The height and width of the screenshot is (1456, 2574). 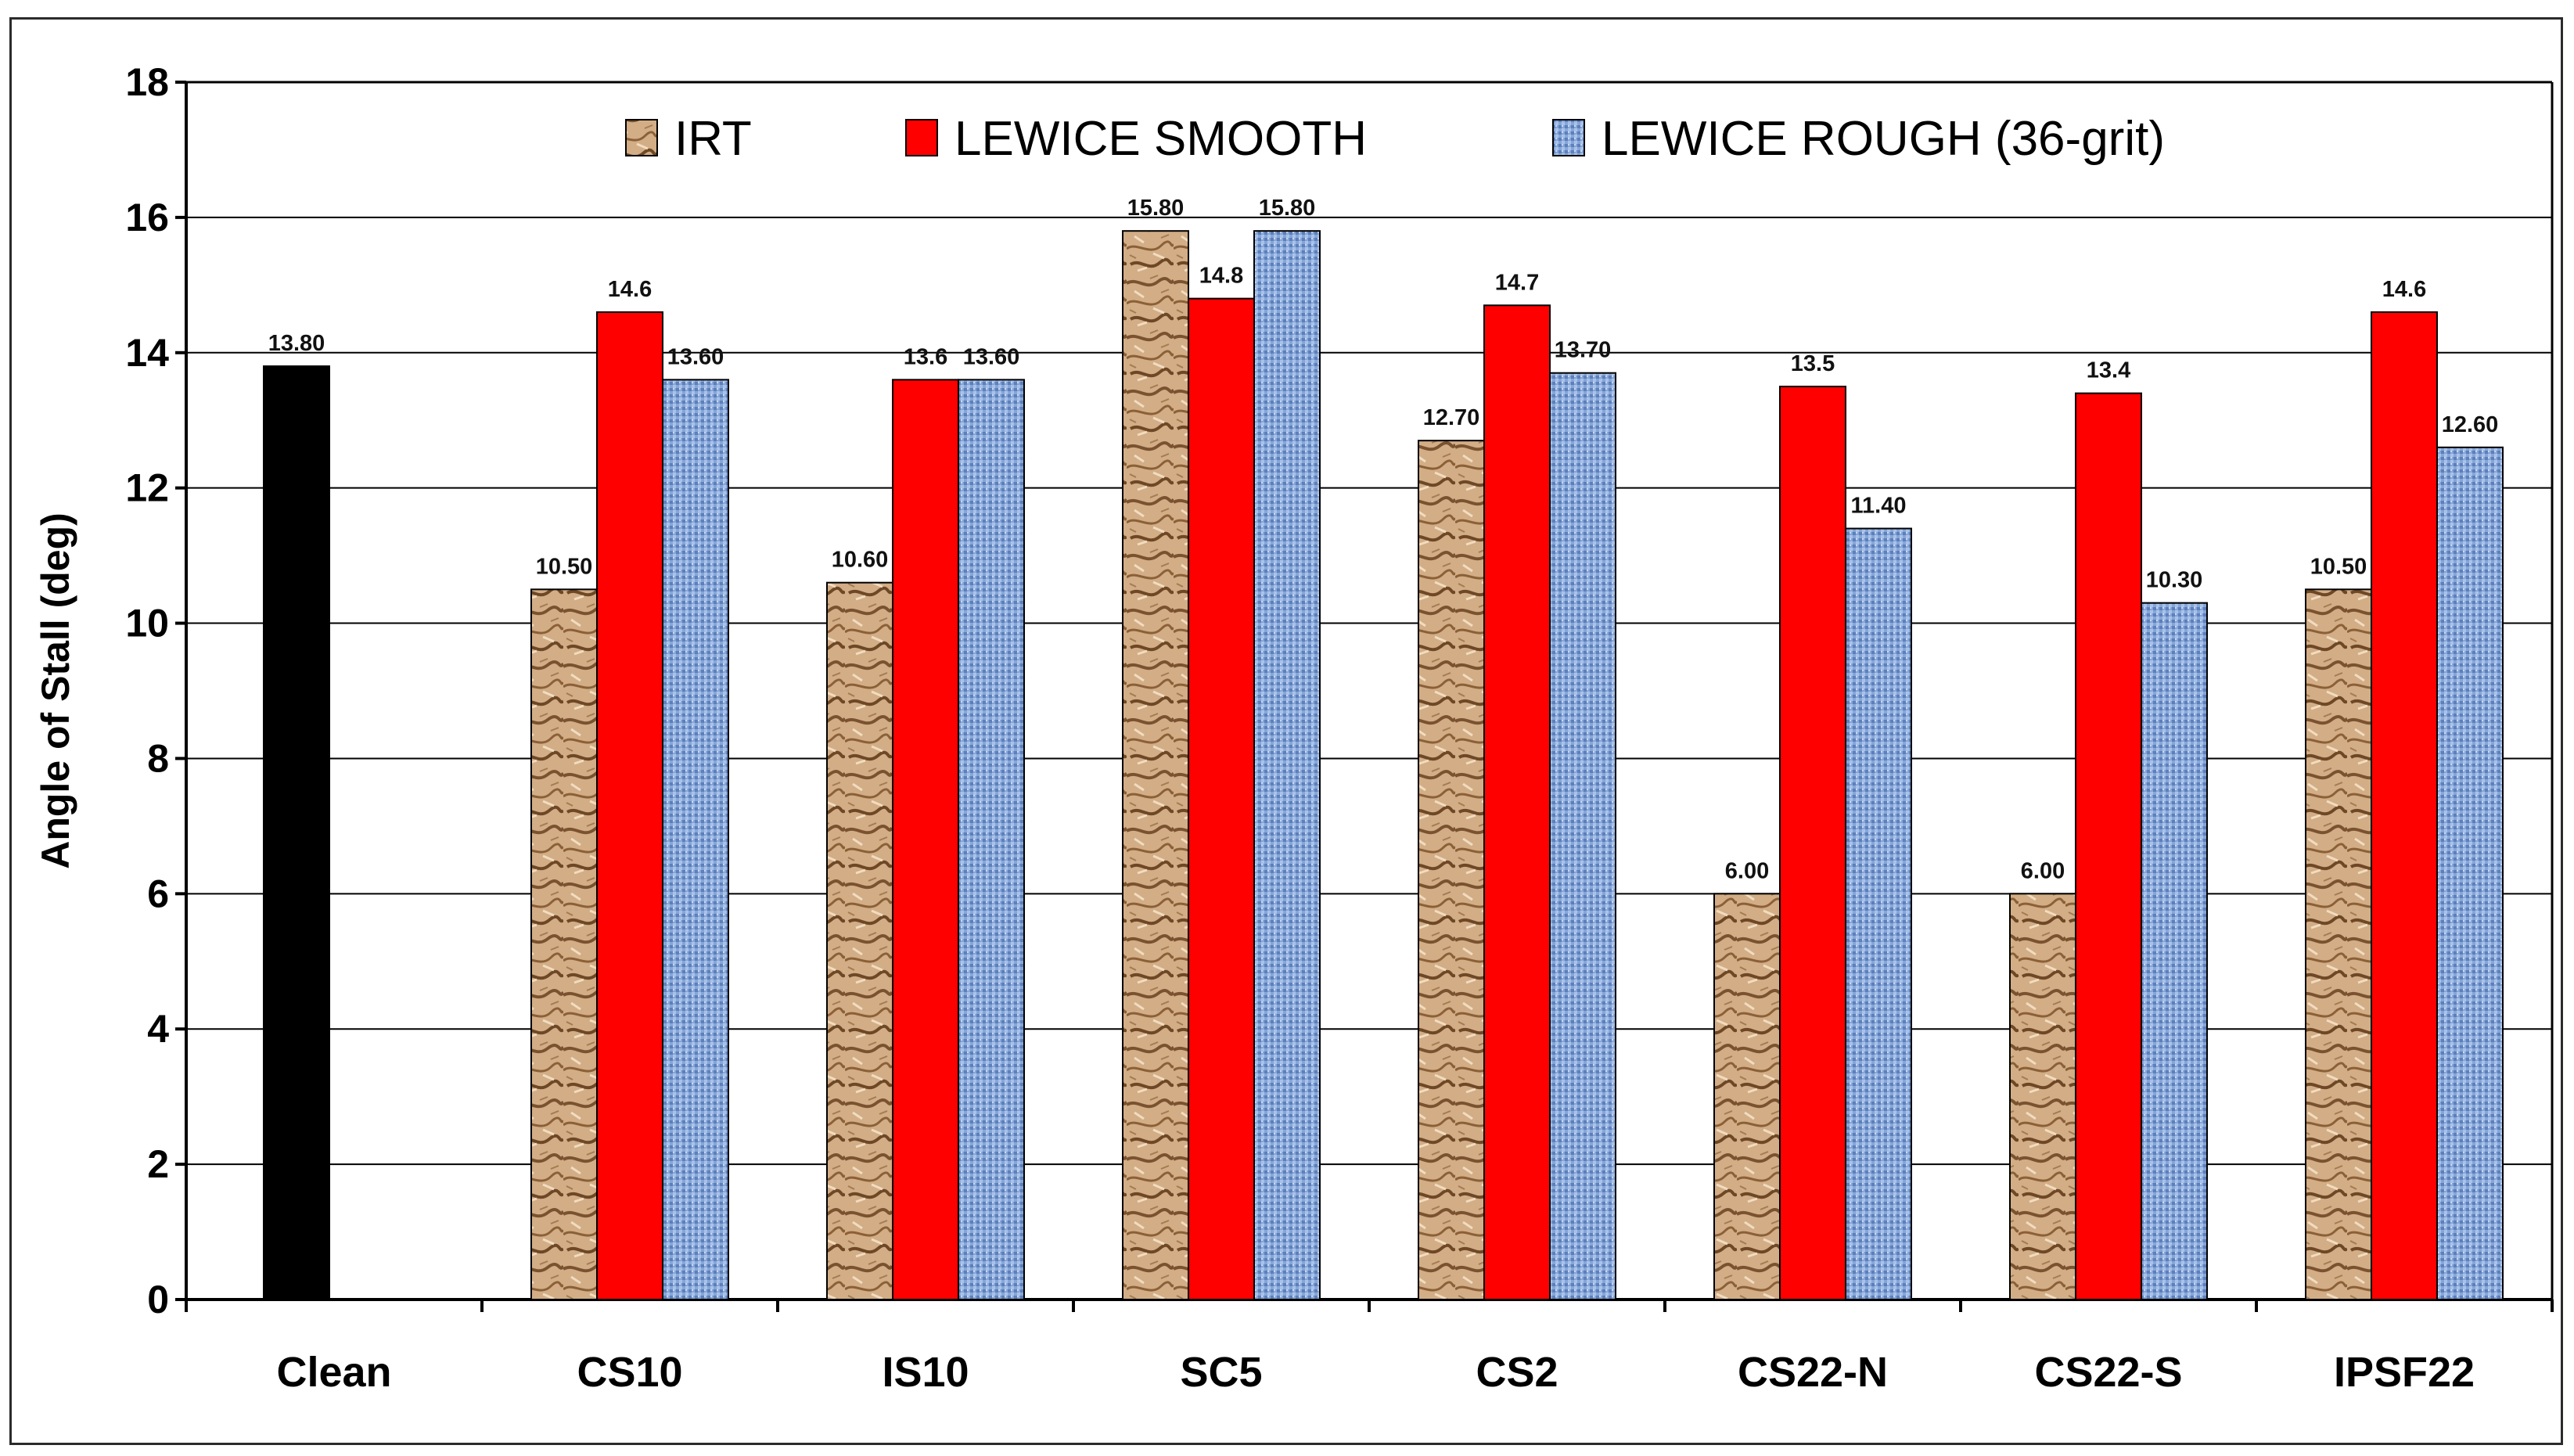 I want to click on x-tick-label: SC5, so click(x=1221, y=1372).